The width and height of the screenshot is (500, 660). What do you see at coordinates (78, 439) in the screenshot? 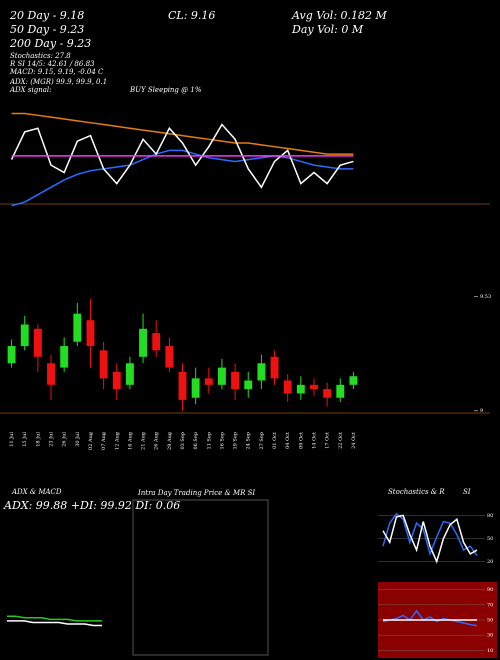
I see `x-tick-label: 30 Jul` at bounding box center [78, 439].